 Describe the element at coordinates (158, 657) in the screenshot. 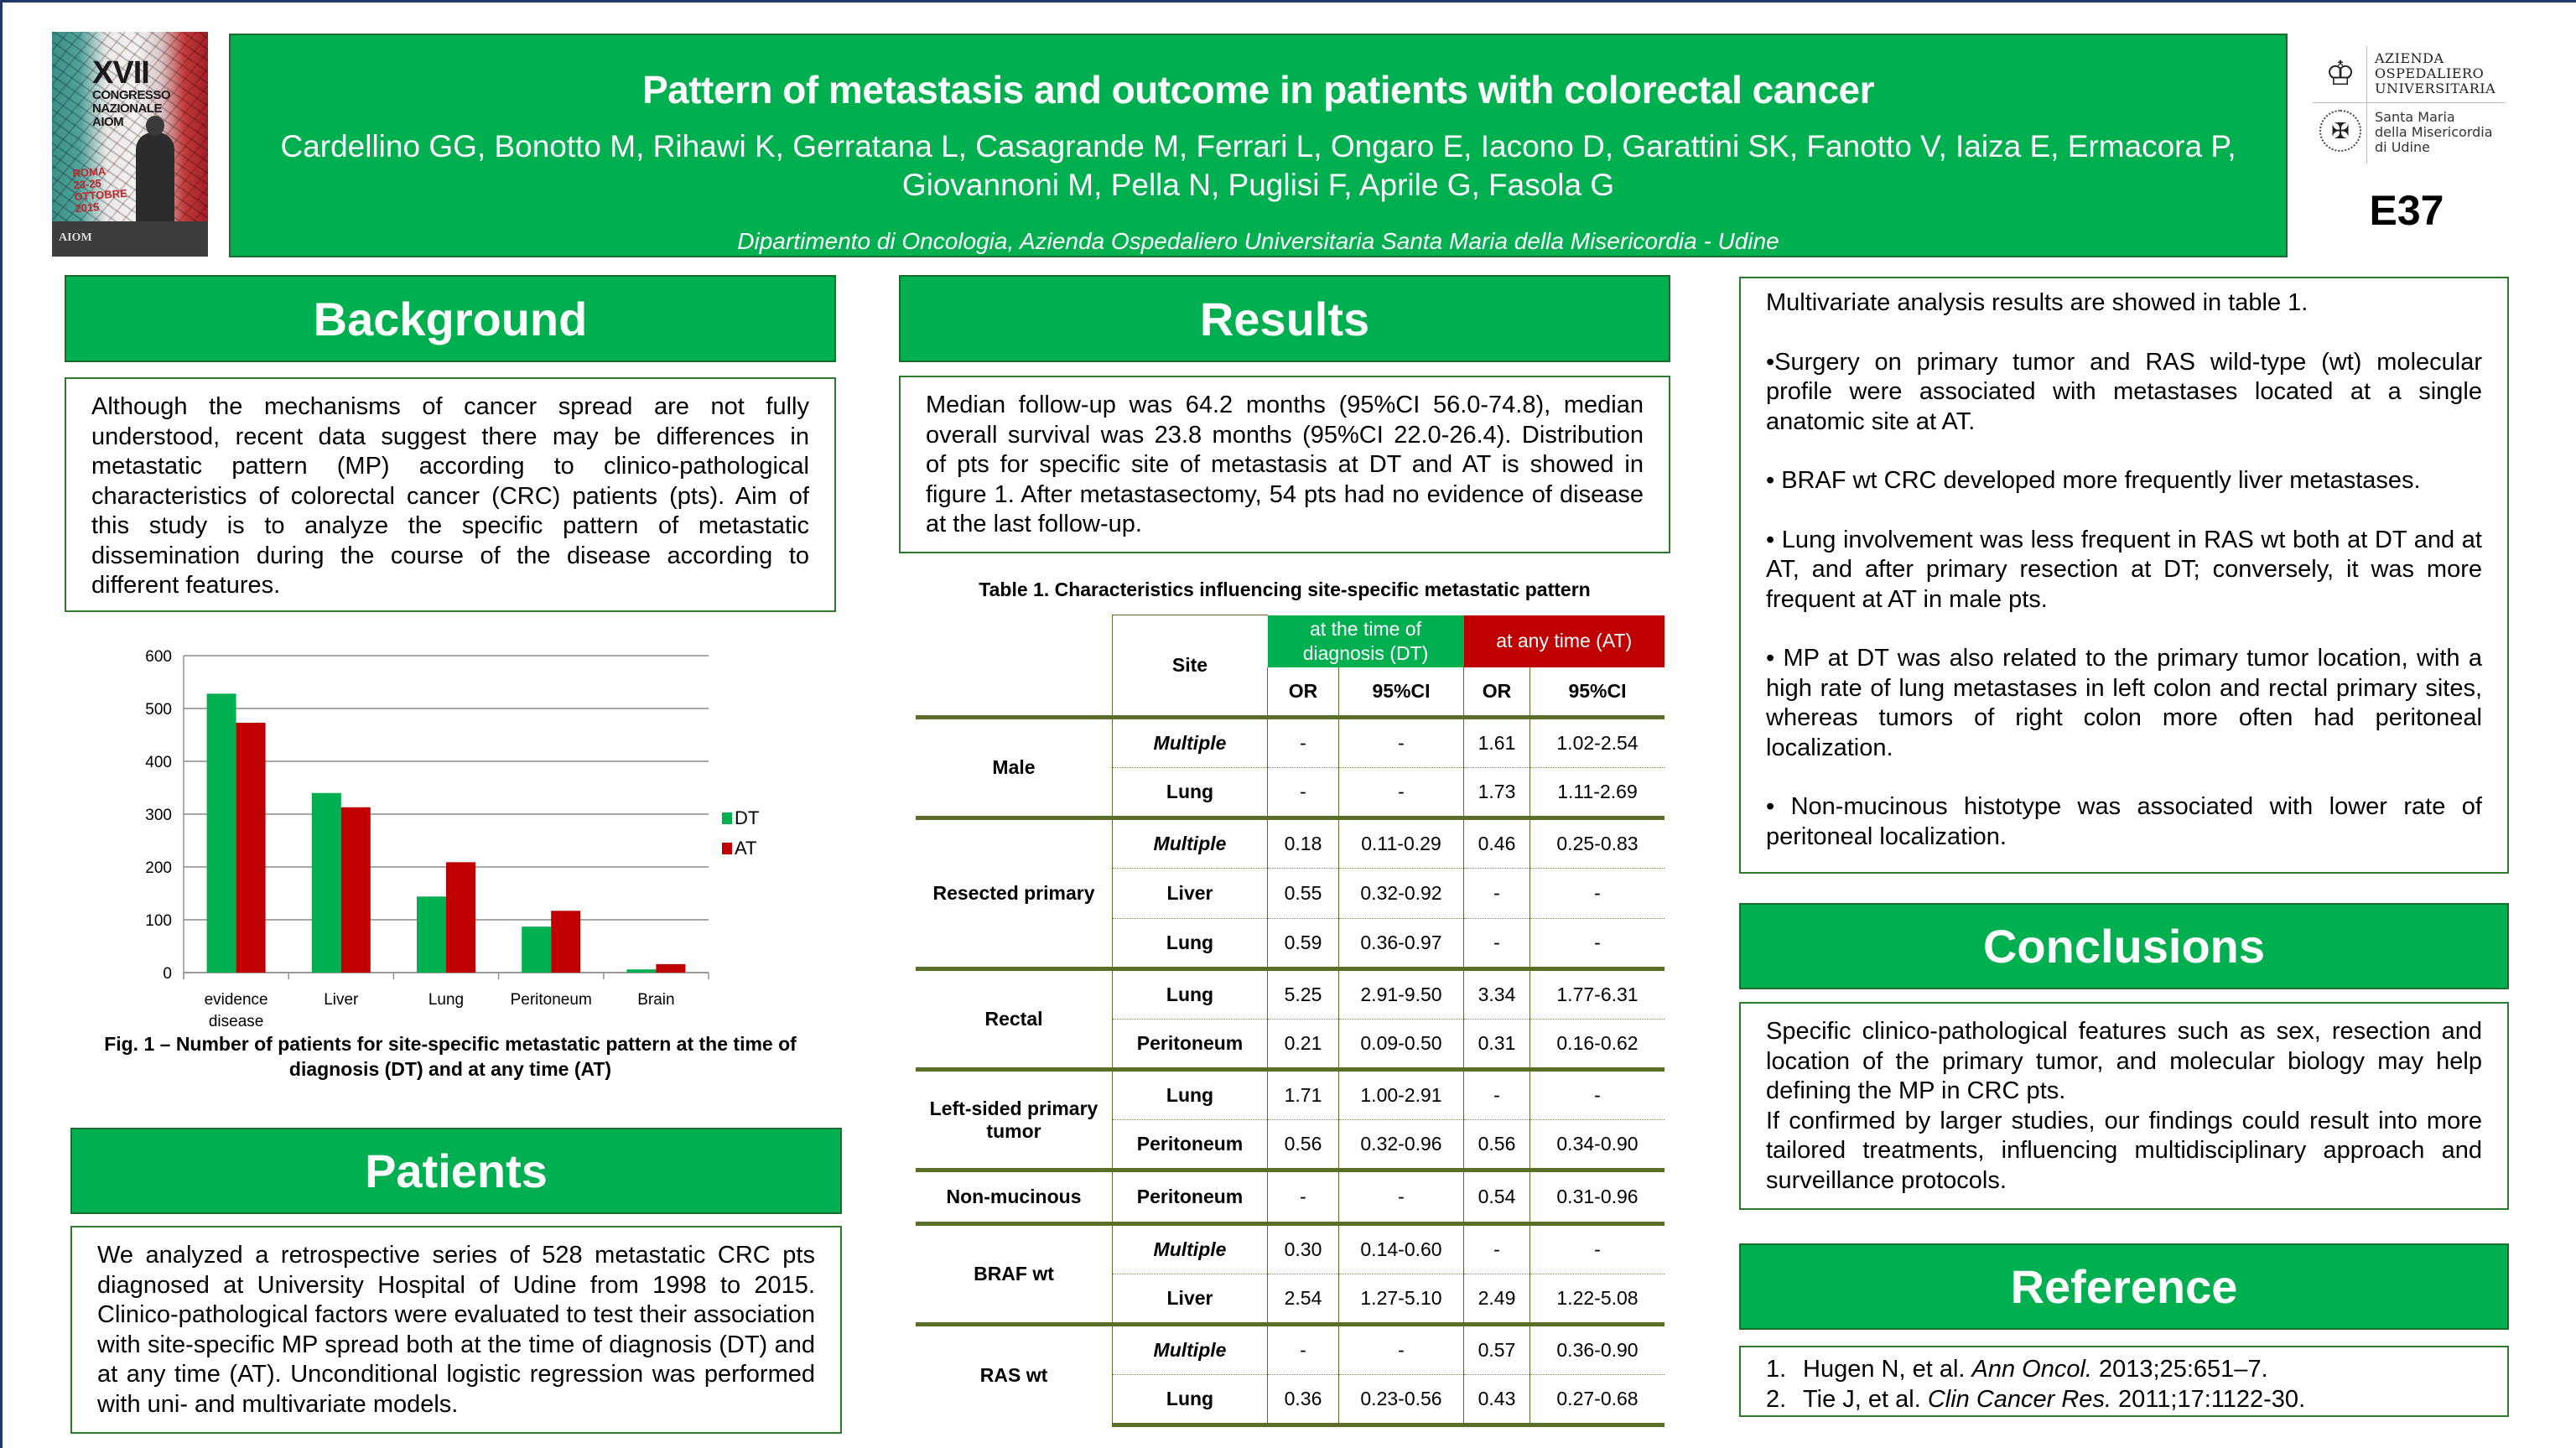

I see `y-tick-label: 600` at that location.